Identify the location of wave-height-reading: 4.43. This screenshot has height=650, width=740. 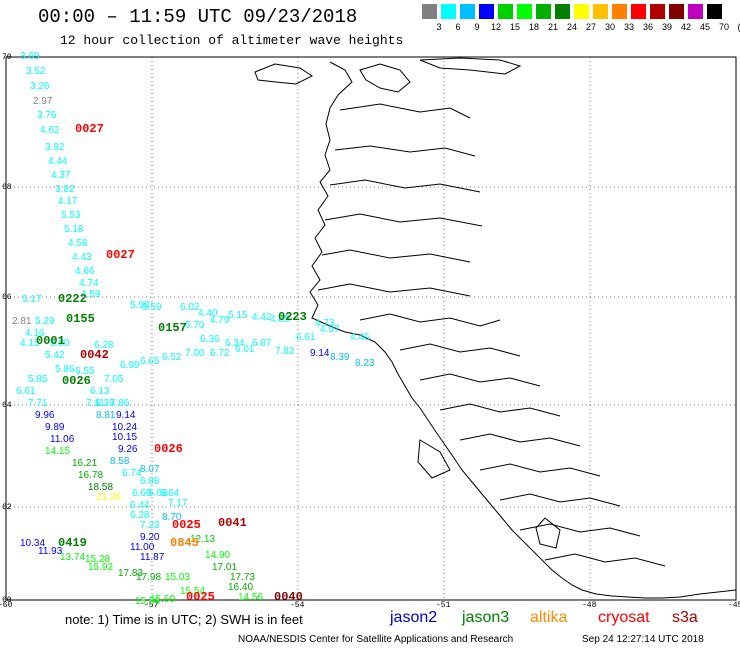
(82, 257).